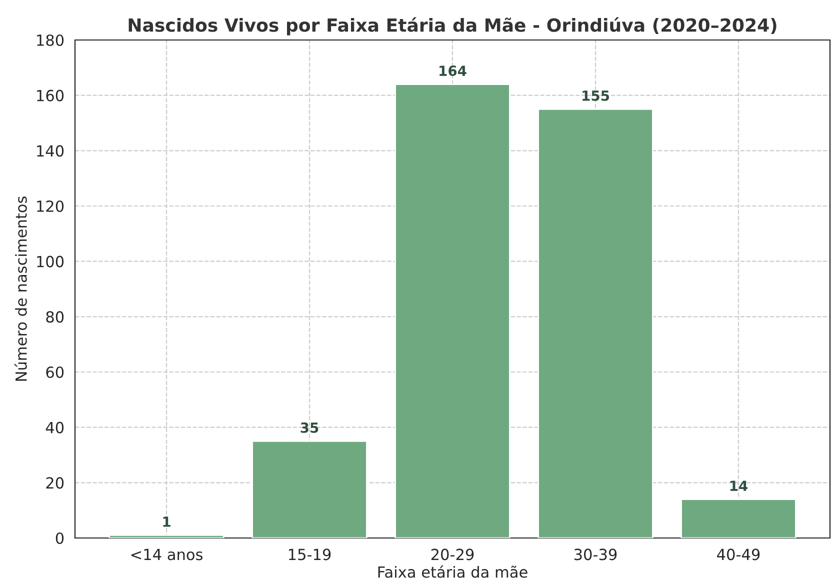 The image size is (833, 579). I want to click on x-axis-title: Faixa etária da mãe, so click(453, 571).